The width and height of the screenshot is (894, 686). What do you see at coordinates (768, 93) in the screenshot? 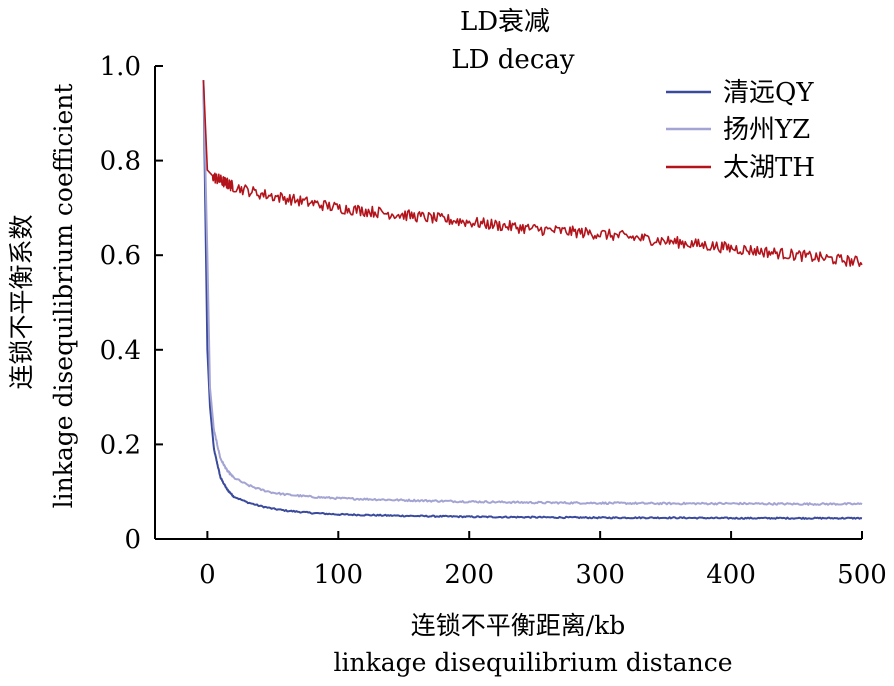
I see `legend-label: 清远QY` at bounding box center [768, 93].